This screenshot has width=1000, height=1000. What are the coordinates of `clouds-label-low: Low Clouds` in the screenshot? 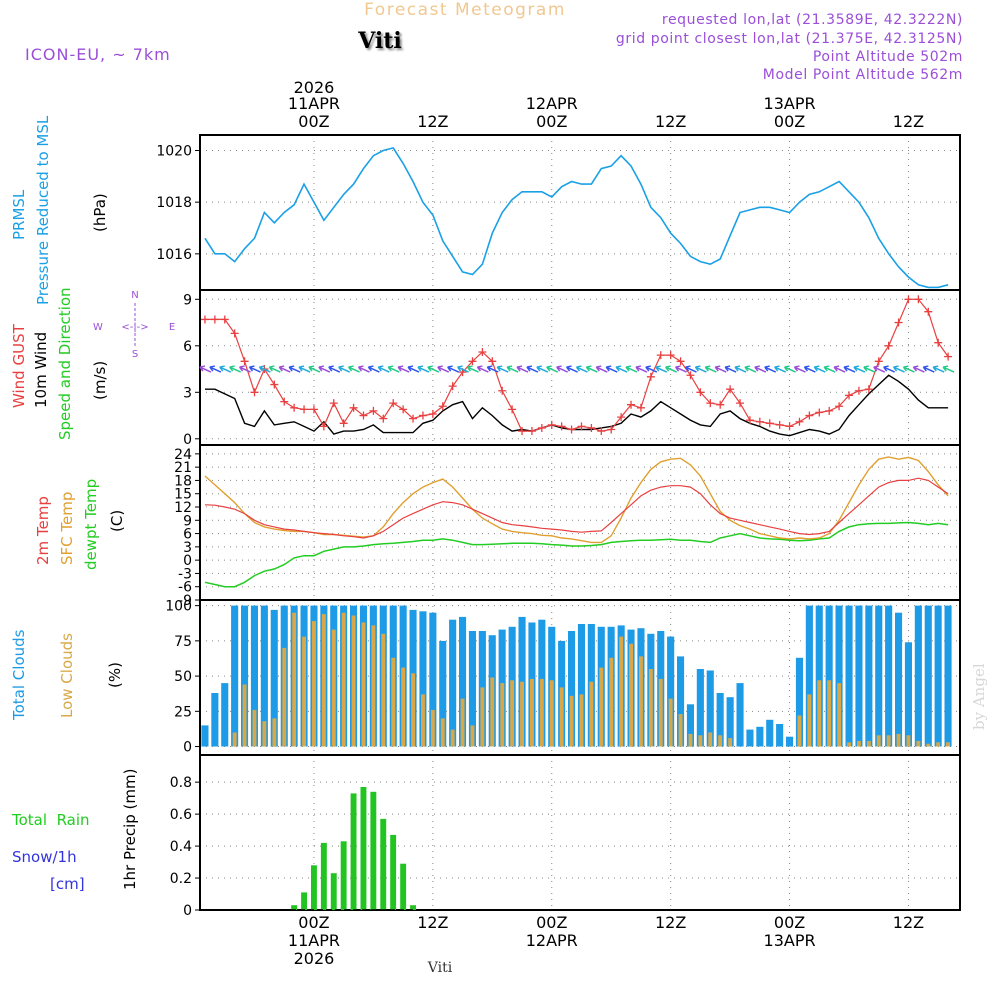 It's located at (67, 675).